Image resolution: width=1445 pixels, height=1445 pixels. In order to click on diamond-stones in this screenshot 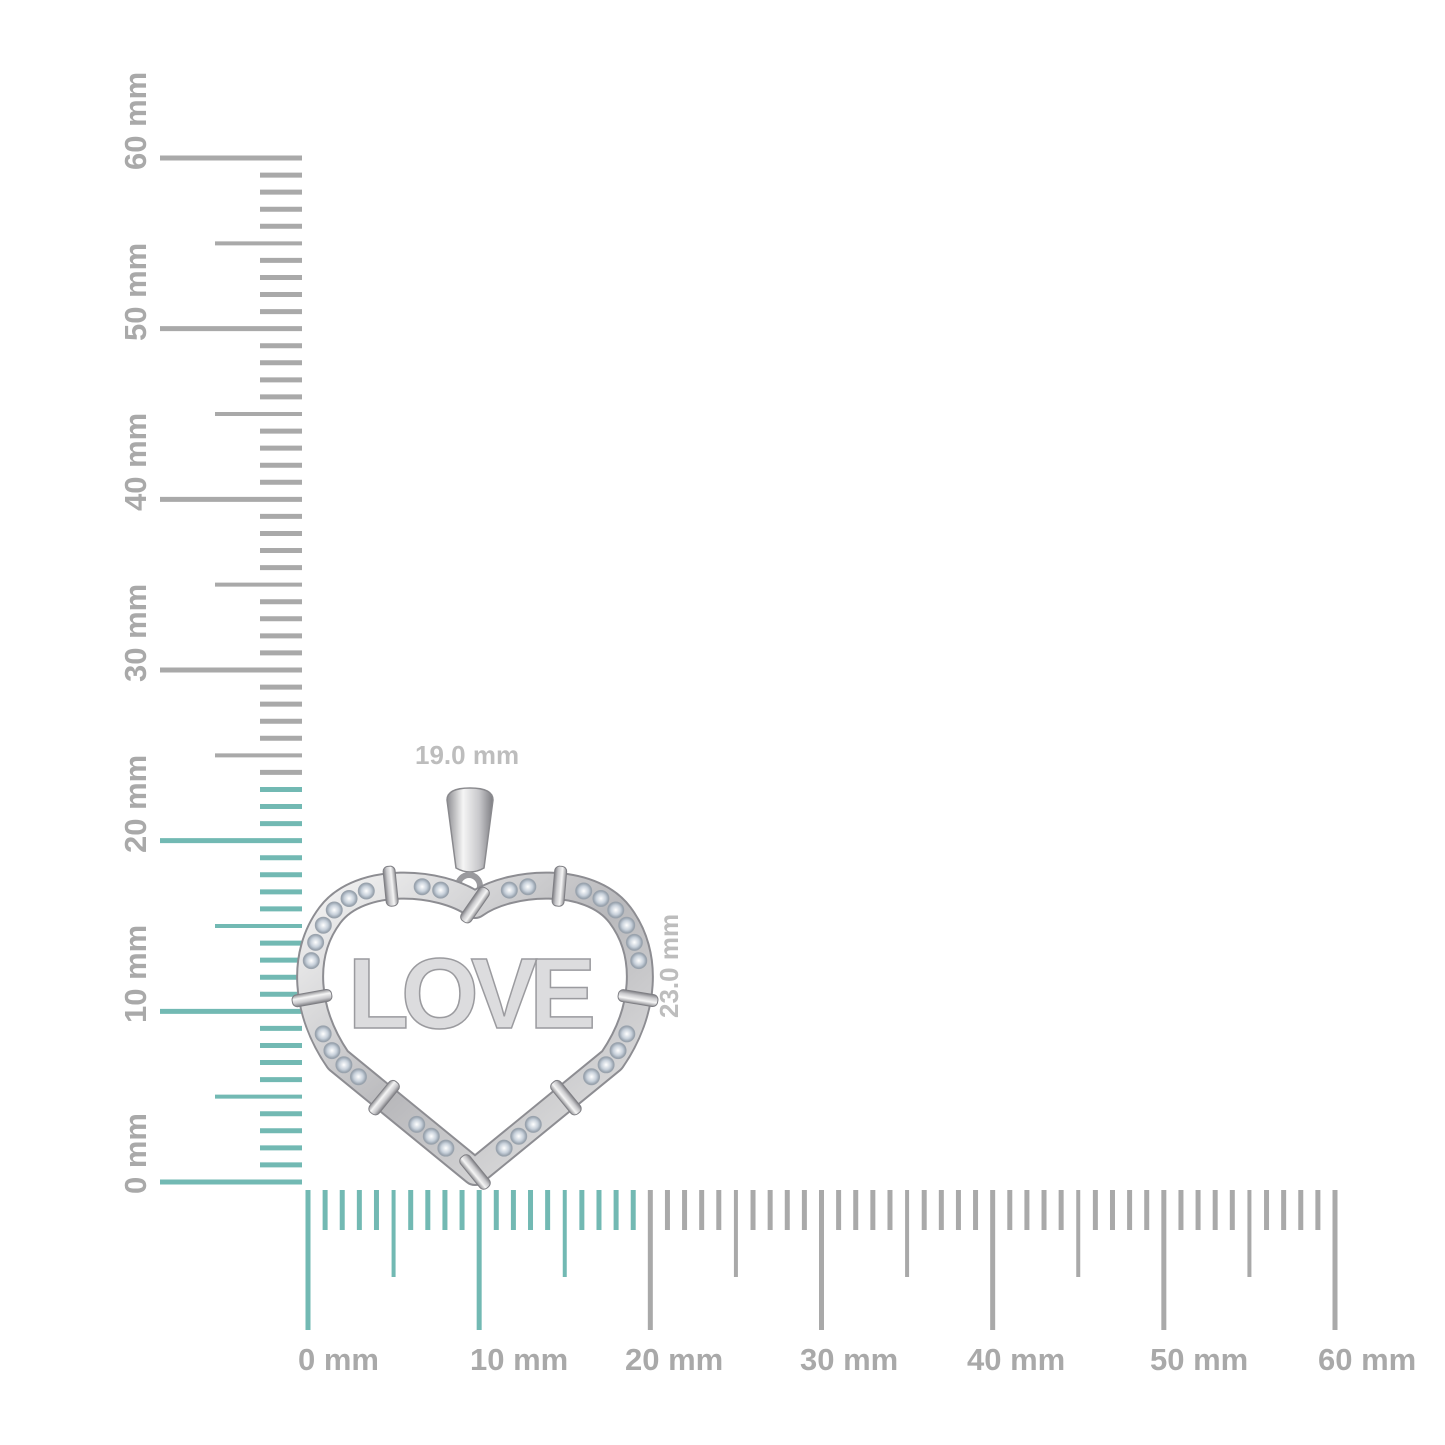, I will do `click(475, 1017)`.